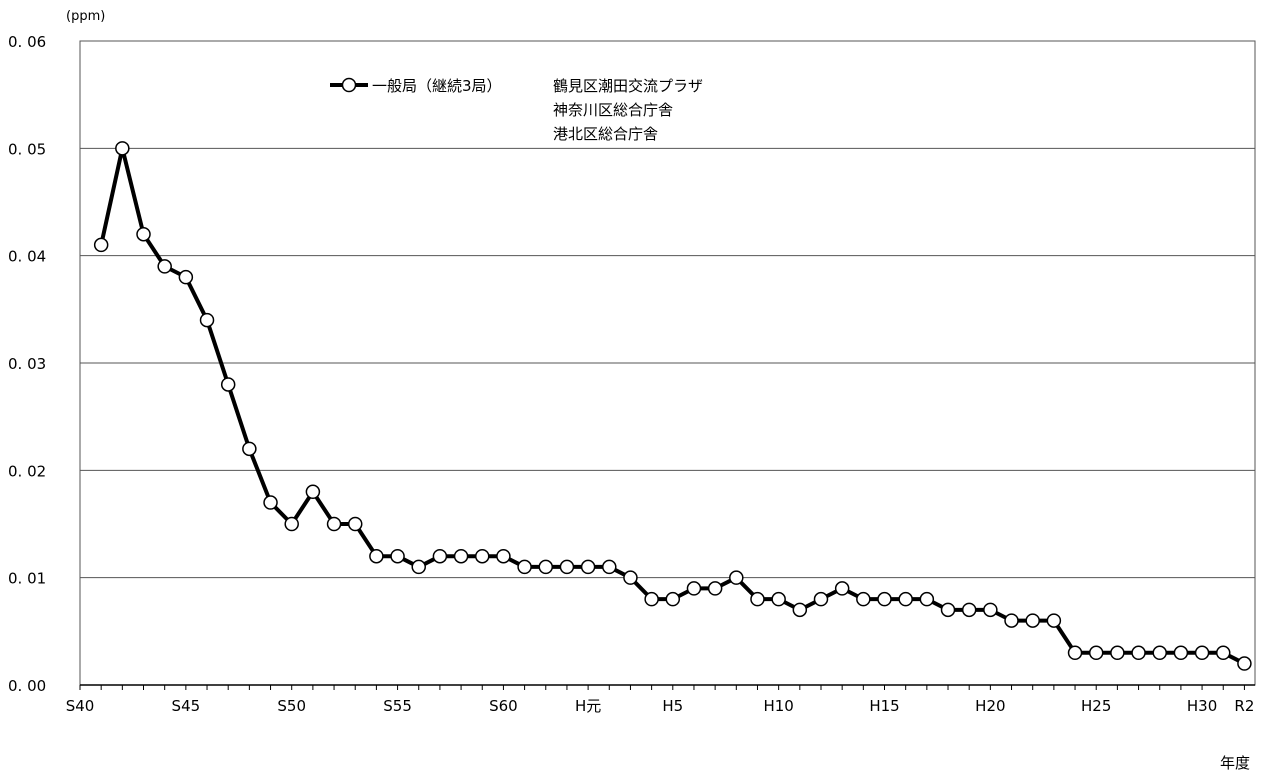 The width and height of the screenshot is (1261, 774). Describe the element at coordinates (27, 42) in the screenshot. I see `y-tick-label: 0. 06` at that location.